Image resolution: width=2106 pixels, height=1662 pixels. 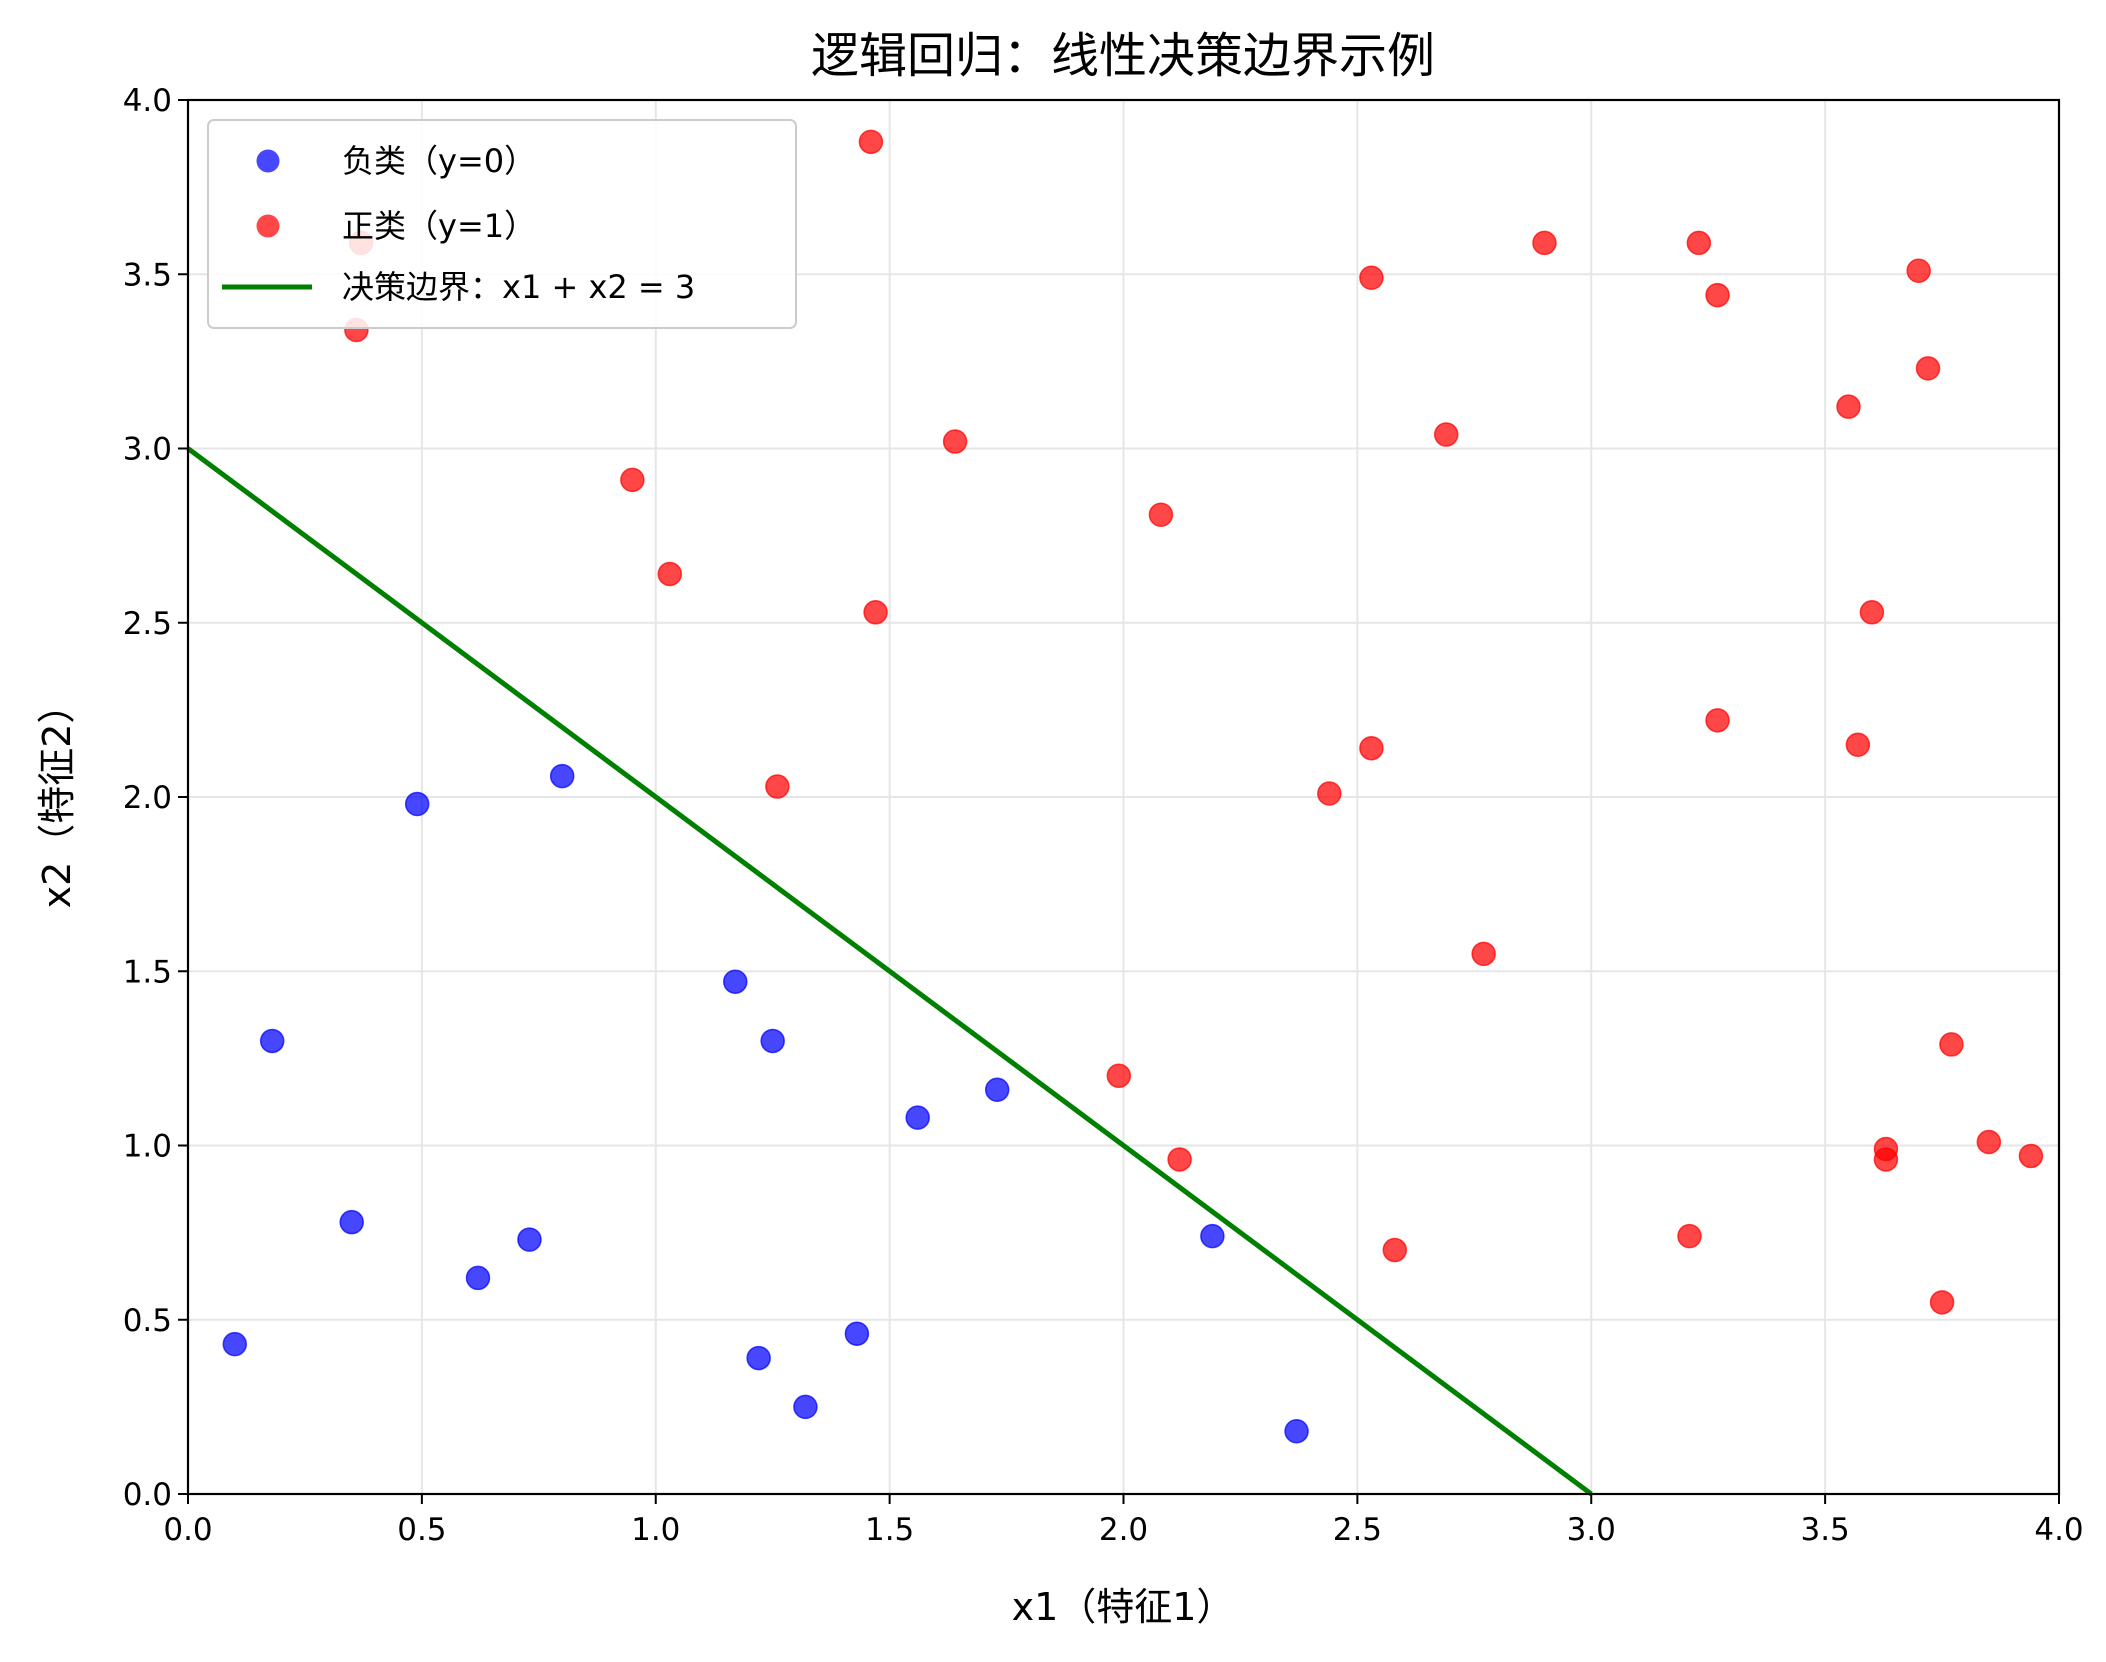 I want to click on y-tick-label: 2.5, so click(x=147, y=624).